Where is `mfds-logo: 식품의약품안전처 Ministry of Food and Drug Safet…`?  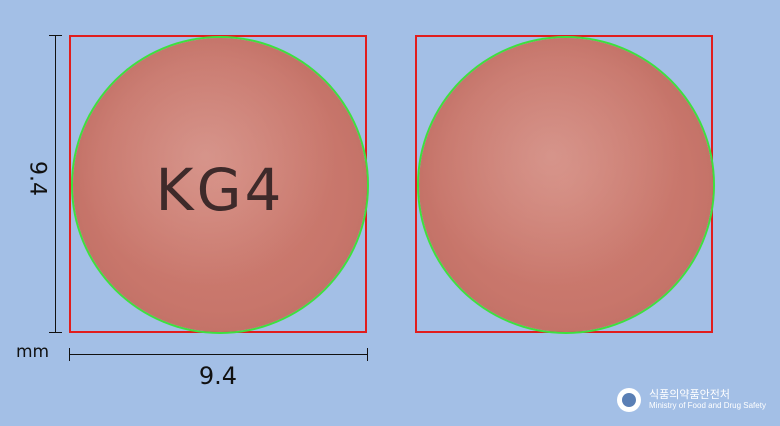 mfds-logo: 식품의약품안전처 Ministry of Food and Drug Safet… is located at coordinates (692, 401).